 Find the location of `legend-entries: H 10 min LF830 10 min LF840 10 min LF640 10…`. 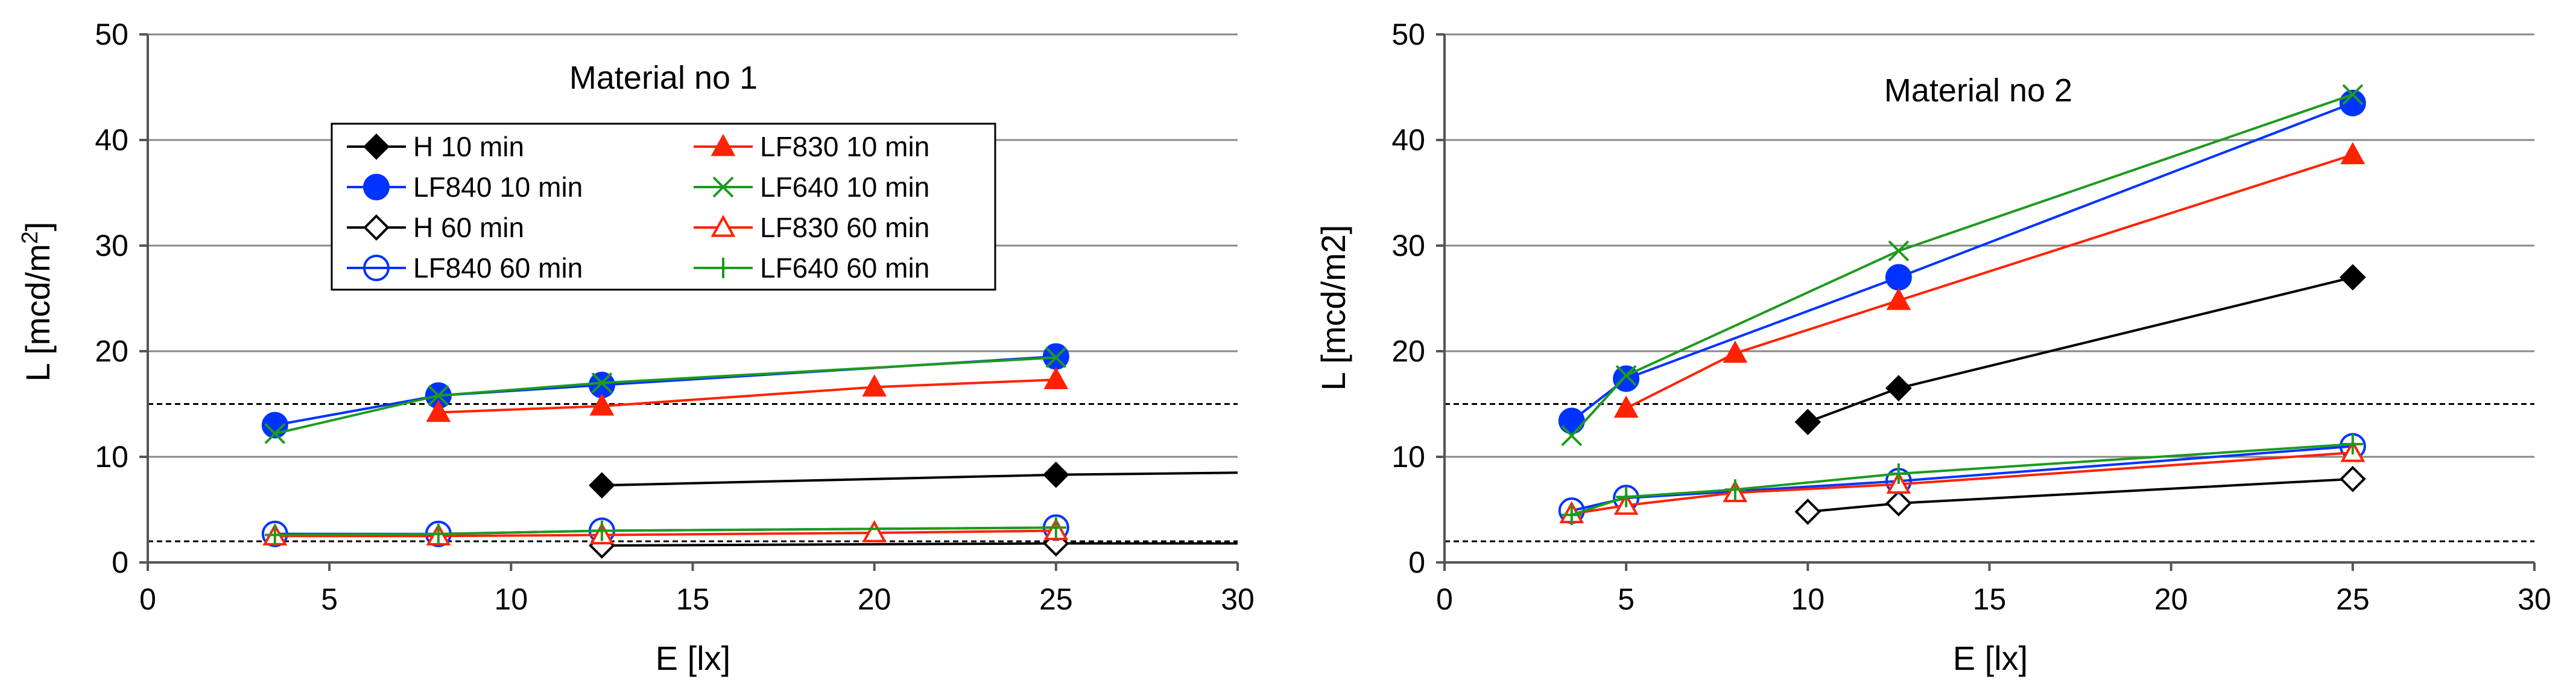

legend-entries: H 10 min LF830 10 min LF840 10 min LF640 10… is located at coordinates (638, 207).